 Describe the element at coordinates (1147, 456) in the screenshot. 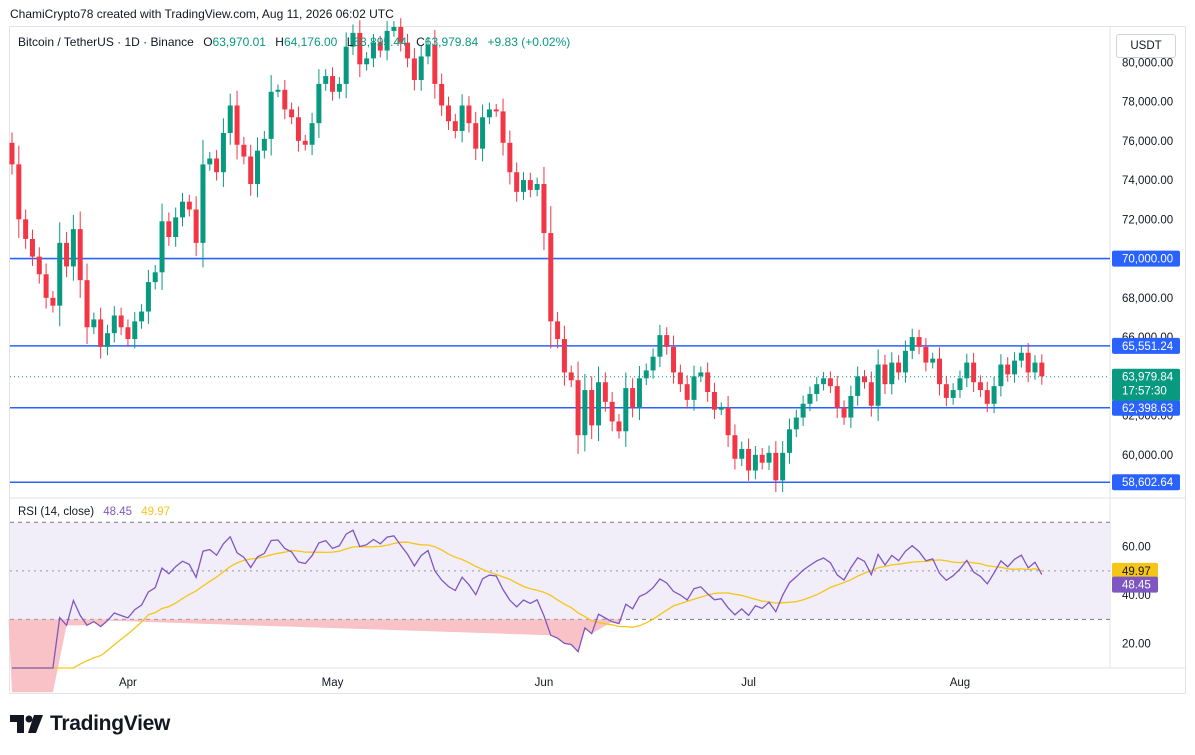

I see `price-tick-label: 60,000.00` at that location.